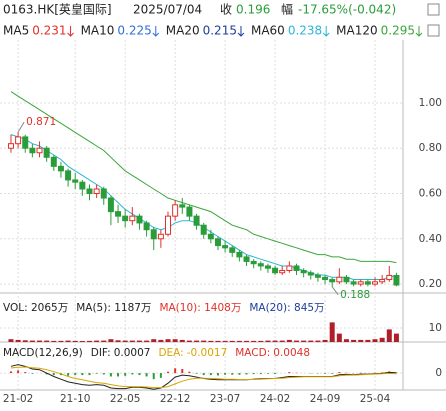 The height and width of the screenshot is (411, 446). Describe the element at coordinates (430, 148) in the screenshot. I see `y-tick-label: 0.80` at that location.